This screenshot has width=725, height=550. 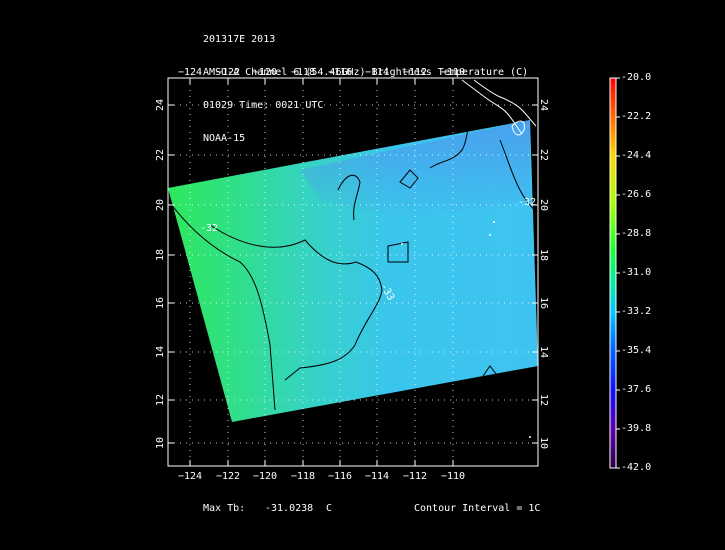 What do you see at coordinates (160, 352) in the screenshot?
I see `lat-tick-left: 14` at bounding box center [160, 352].